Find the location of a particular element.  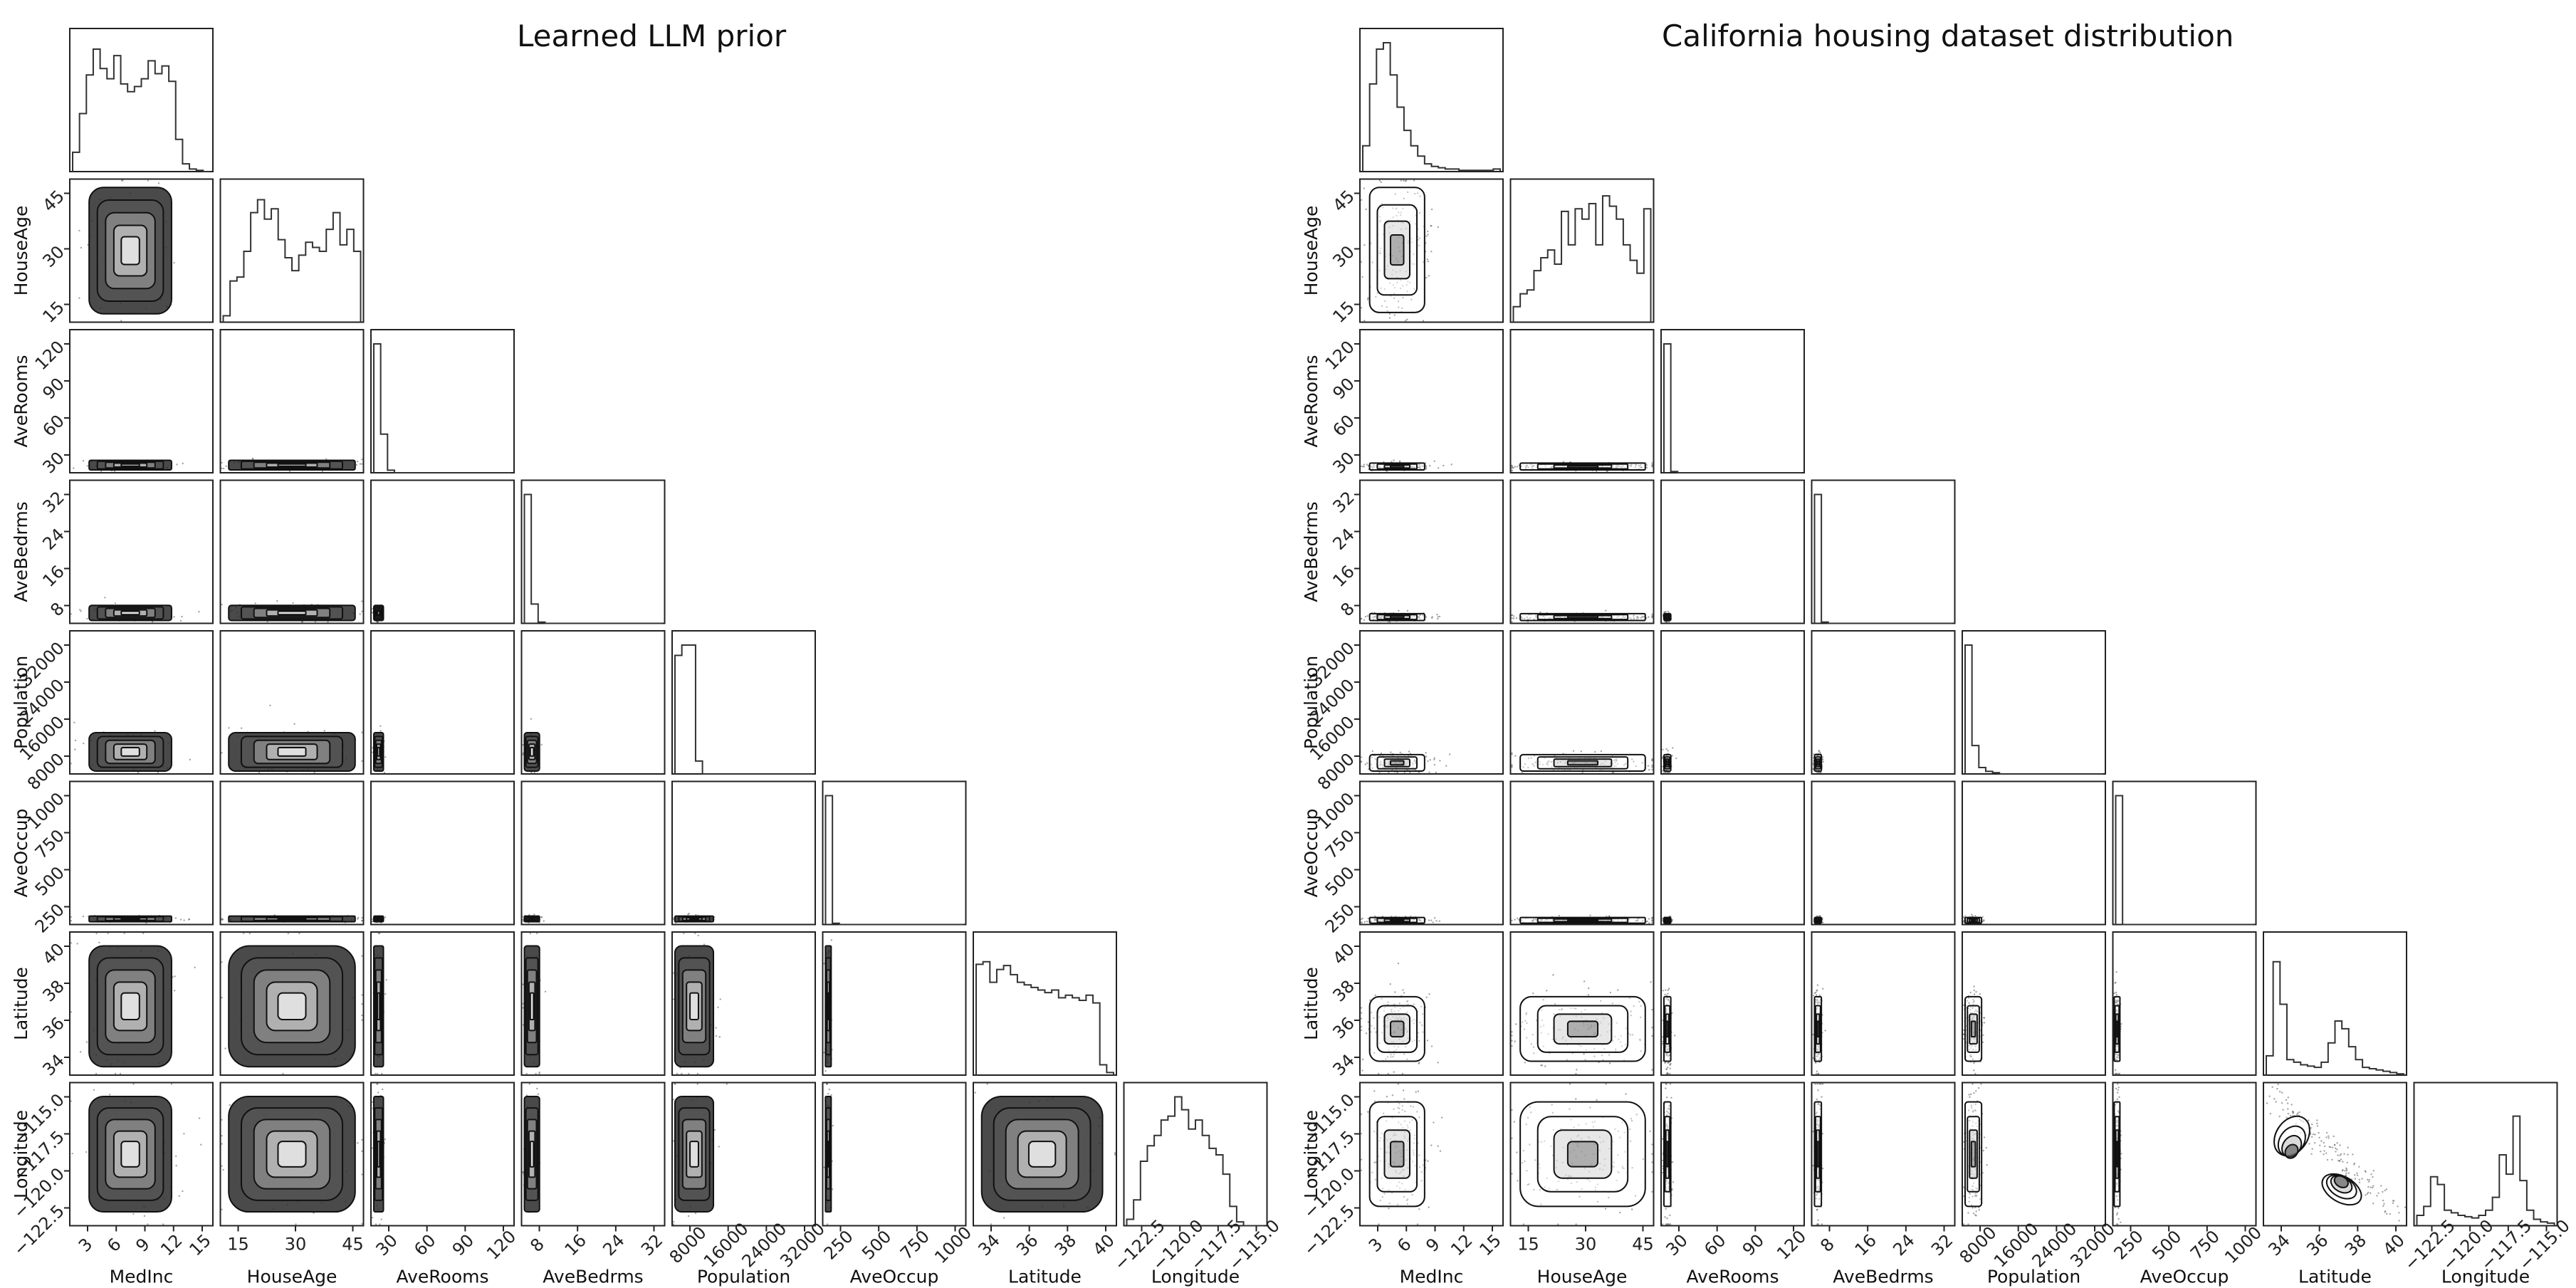

y-tick-label: 90 is located at coordinates (1343, 388).